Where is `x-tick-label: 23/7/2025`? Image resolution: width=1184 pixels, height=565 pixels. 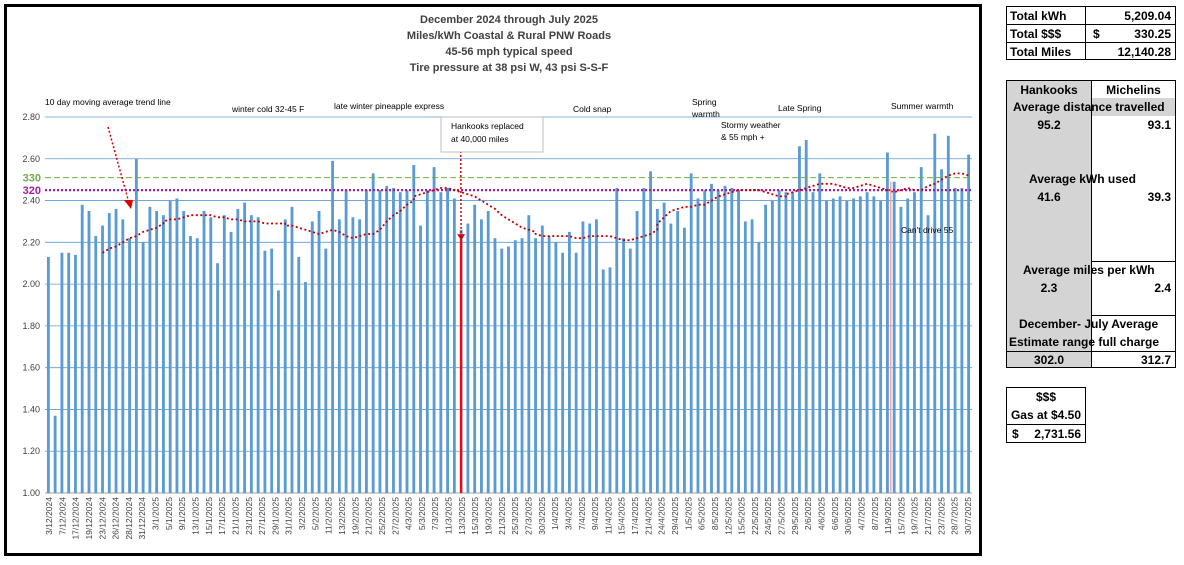
x-tick-label: 23/7/2025 is located at coordinates (941, 516).